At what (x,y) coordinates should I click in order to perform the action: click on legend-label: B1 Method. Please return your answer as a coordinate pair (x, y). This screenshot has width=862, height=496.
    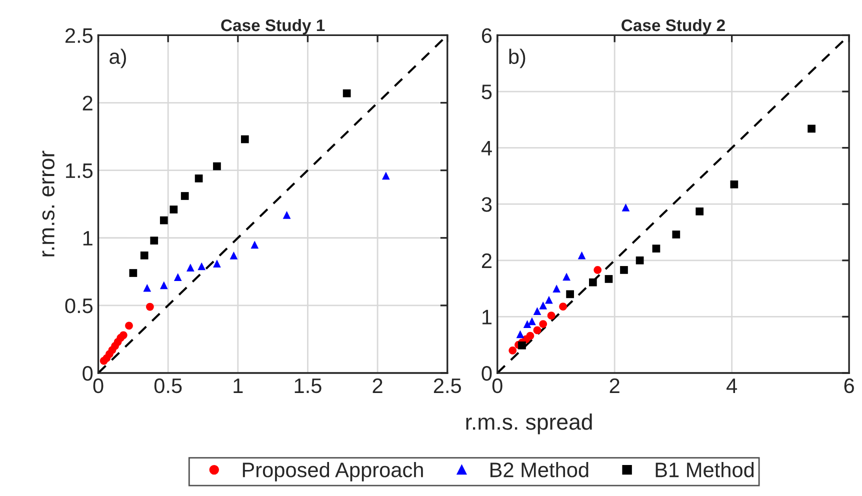
    Looking at the image, I should click on (705, 470).